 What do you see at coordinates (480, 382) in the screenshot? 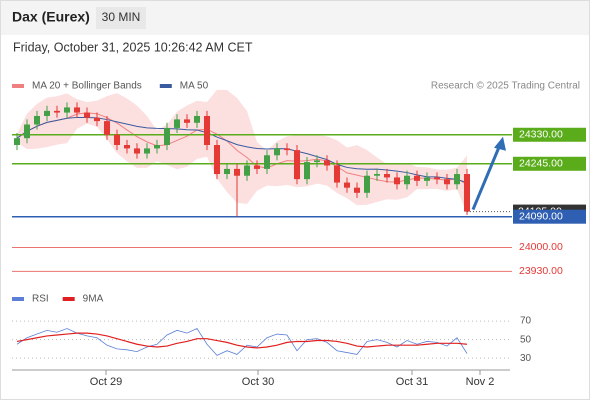
I see `x-tick-label: Nov 2` at bounding box center [480, 382].